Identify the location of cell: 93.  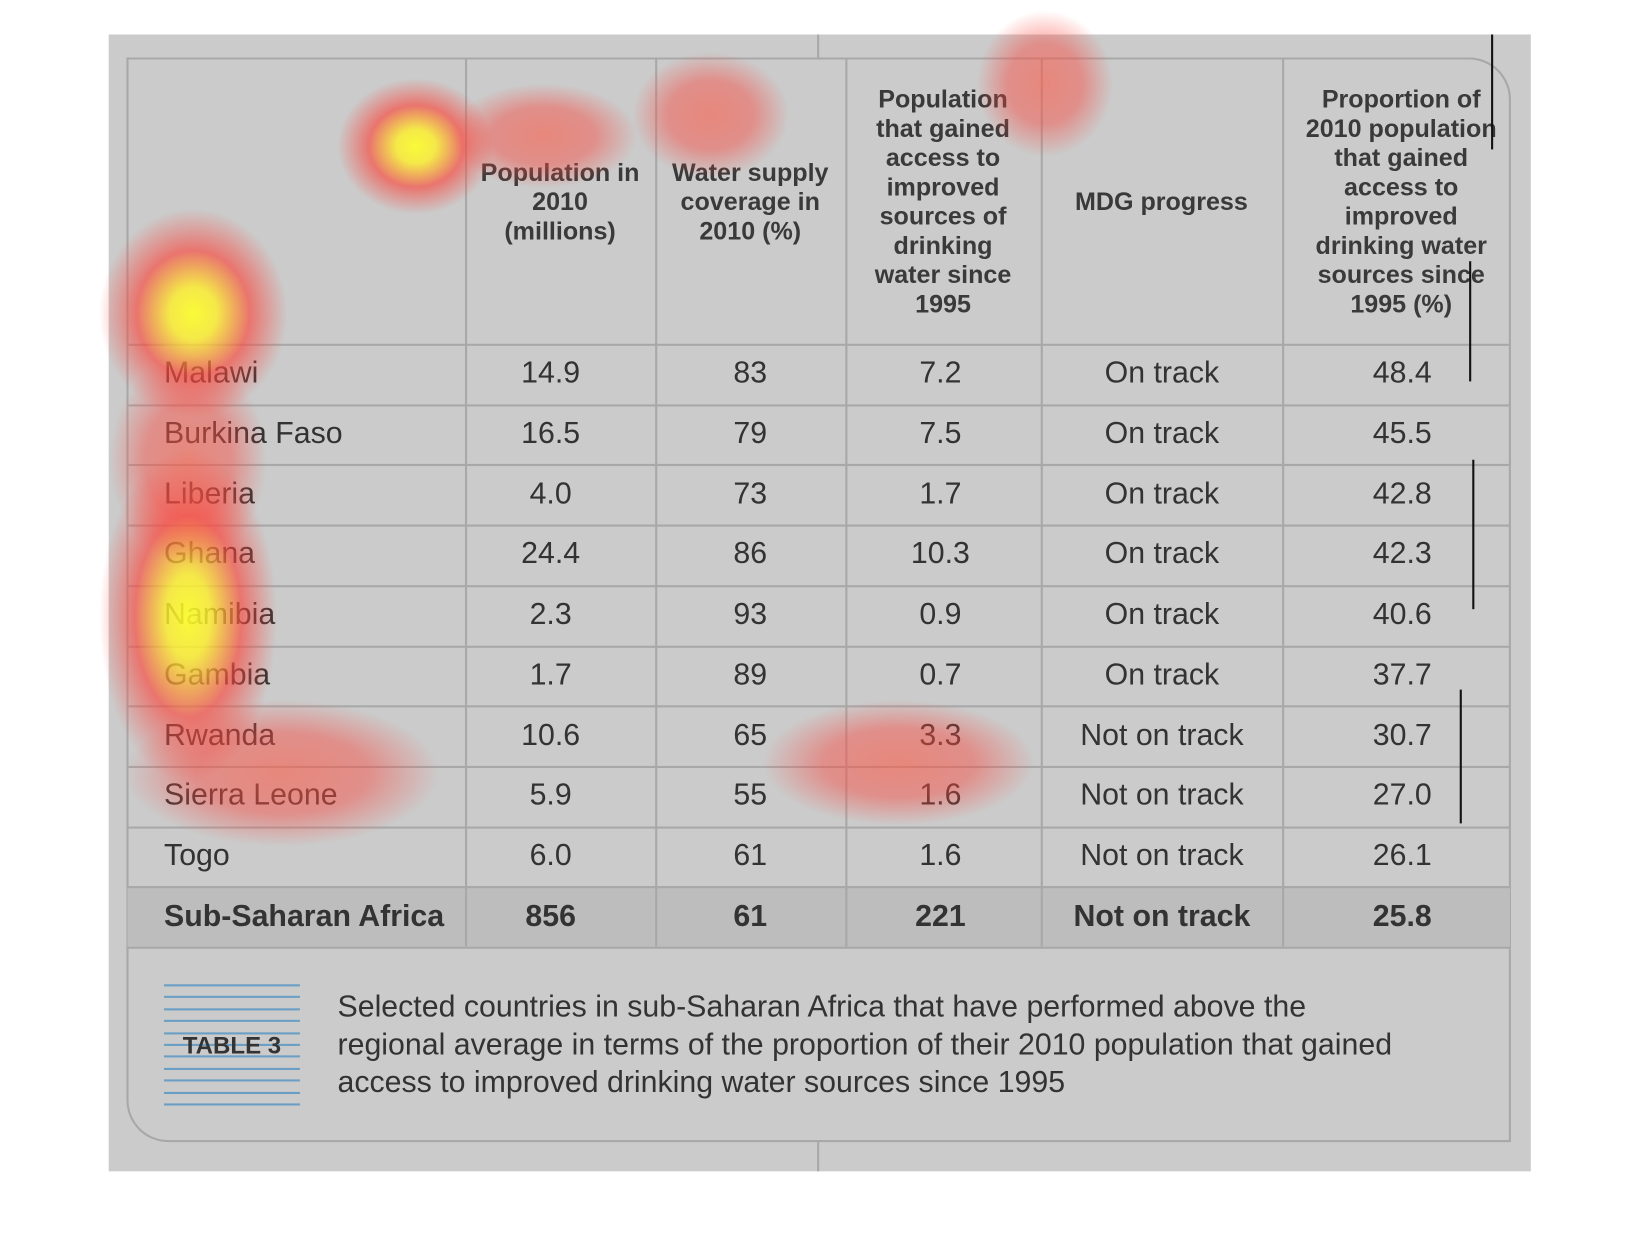
(750, 614).